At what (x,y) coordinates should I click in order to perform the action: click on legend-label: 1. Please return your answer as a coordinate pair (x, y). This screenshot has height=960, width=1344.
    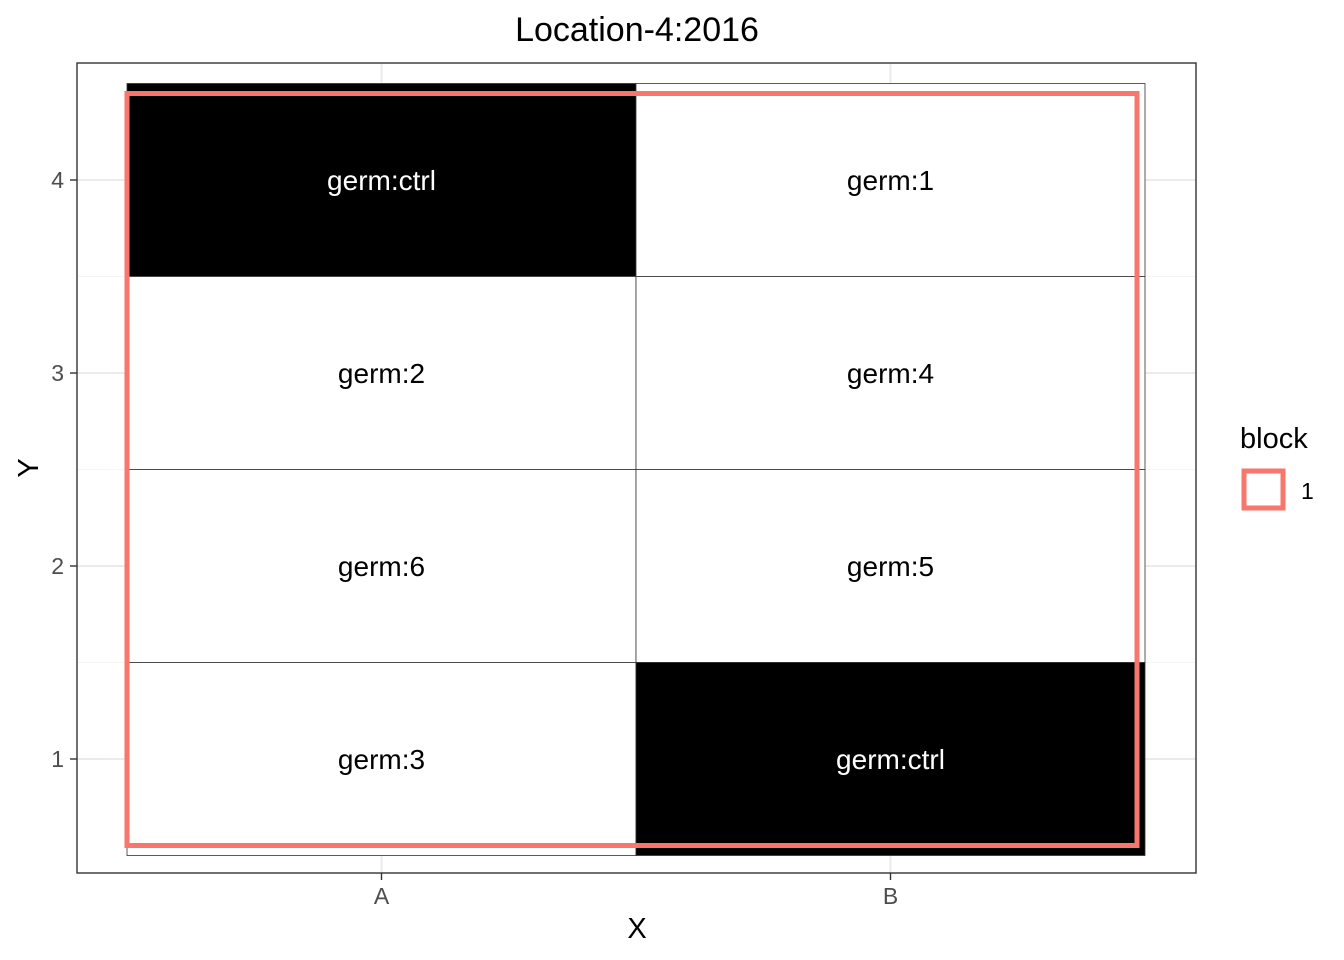
    Looking at the image, I should click on (1307, 491).